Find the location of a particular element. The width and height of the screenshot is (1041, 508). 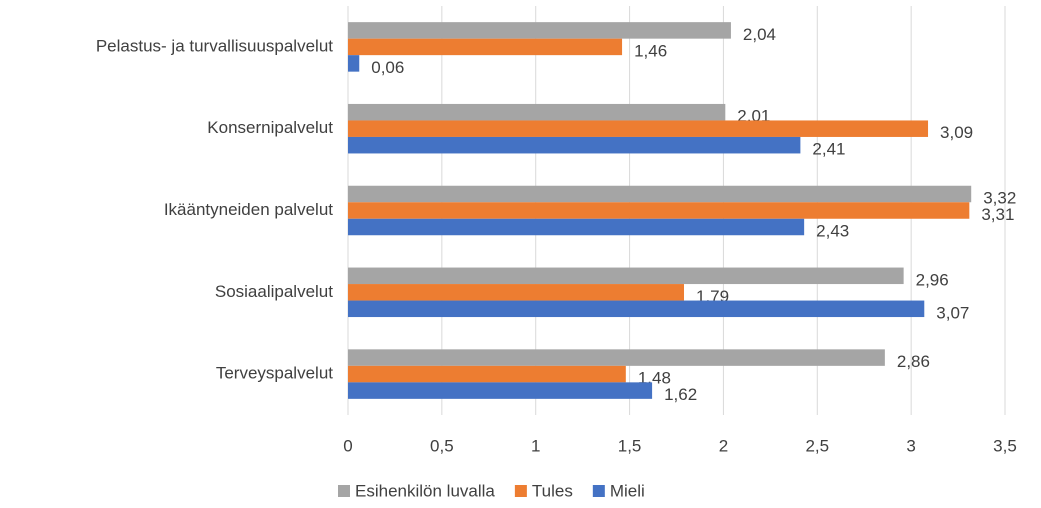

y-tick-label: Konsernipalvelut is located at coordinates (270, 127).